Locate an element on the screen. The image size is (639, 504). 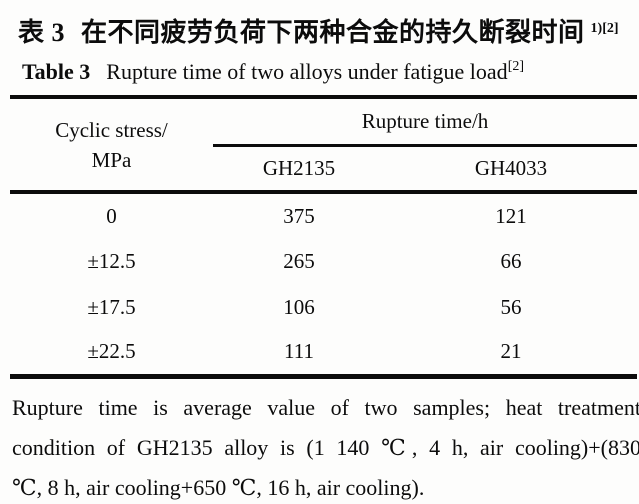
caption-chinese: 表 3 在不同疲劳负荷下两种合金的持久断裂时间 1)[2] is located at coordinates (325, 30).